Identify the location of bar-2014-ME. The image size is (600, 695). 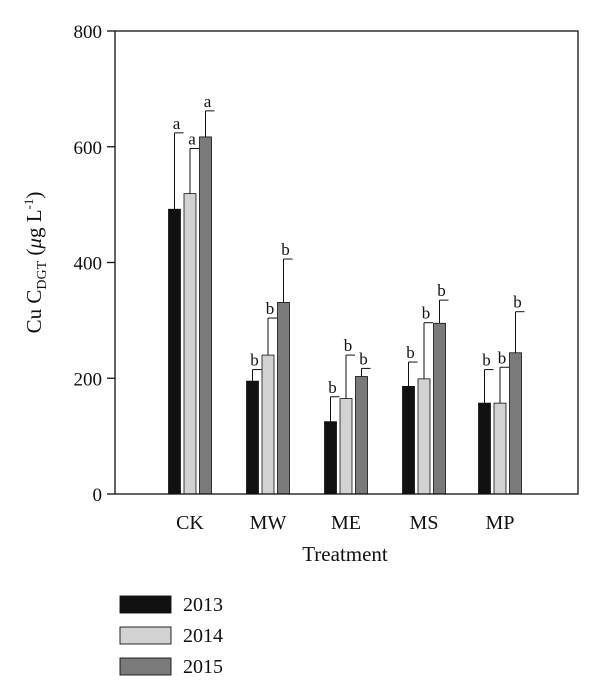
(346, 446).